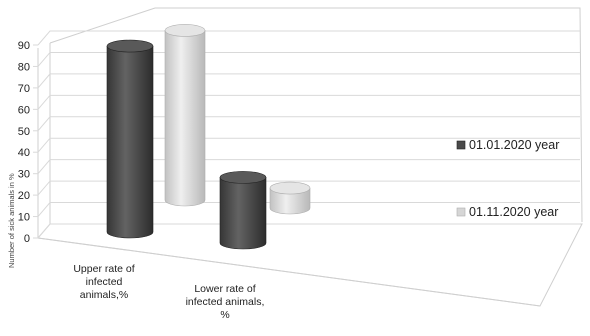  I want to click on bar-series1-cat2, so click(243, 210).